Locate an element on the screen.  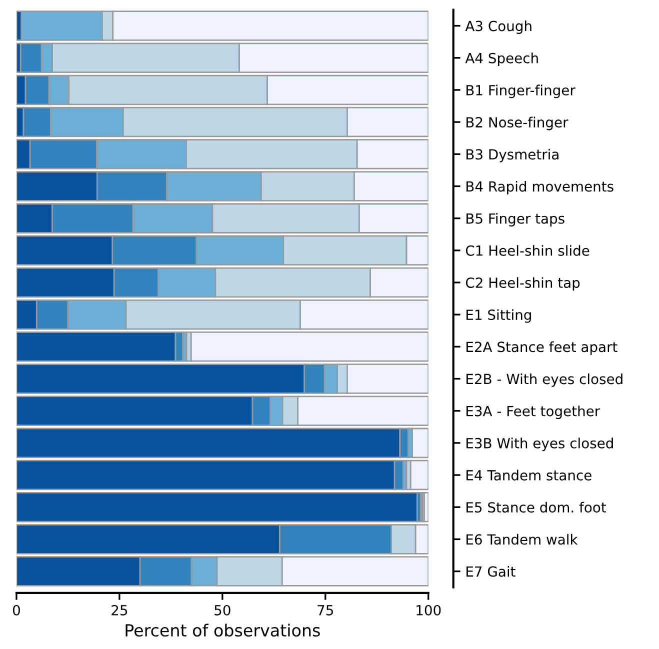
y-tick-label: B3 Dysmetria is located at coordinates (512, 155).